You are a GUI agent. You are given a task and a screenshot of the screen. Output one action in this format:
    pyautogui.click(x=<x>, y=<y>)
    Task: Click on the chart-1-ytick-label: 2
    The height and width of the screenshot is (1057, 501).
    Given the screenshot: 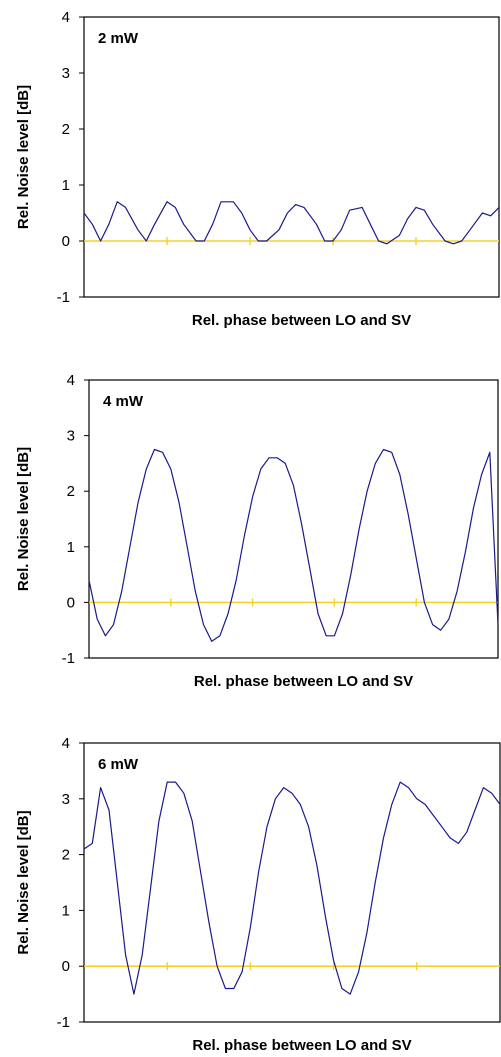 What is the action you would take?
    pyautogui.click(x=71, y=491)
    